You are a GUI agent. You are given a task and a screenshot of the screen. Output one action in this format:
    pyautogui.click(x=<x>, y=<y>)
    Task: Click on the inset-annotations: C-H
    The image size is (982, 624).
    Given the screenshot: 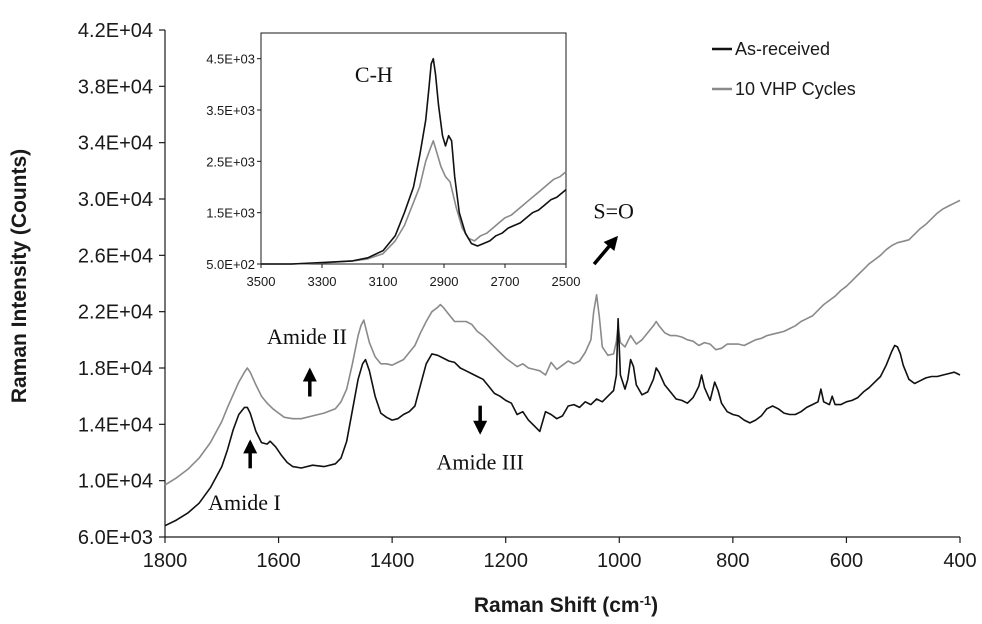 What is the action you would take?
    pyautogui.click(x=374, y=74)
    